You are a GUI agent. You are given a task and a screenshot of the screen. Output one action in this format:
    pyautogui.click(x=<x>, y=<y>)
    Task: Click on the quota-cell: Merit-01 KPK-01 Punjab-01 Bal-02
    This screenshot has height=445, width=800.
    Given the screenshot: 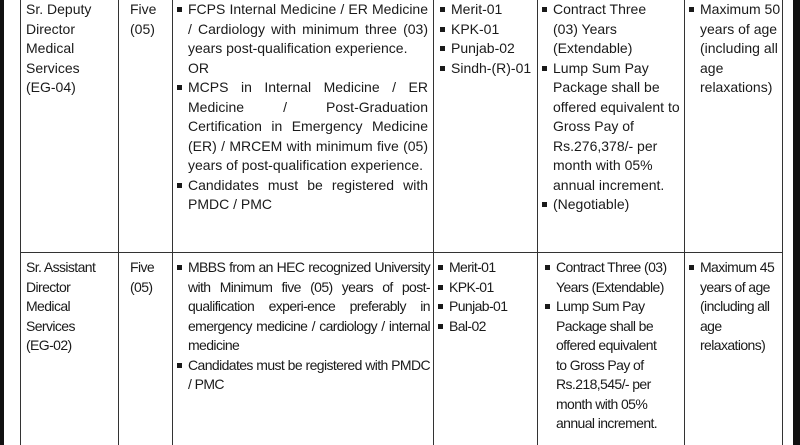 What is the action you would take?
    pyautogui.click(x=485, y=297)
    